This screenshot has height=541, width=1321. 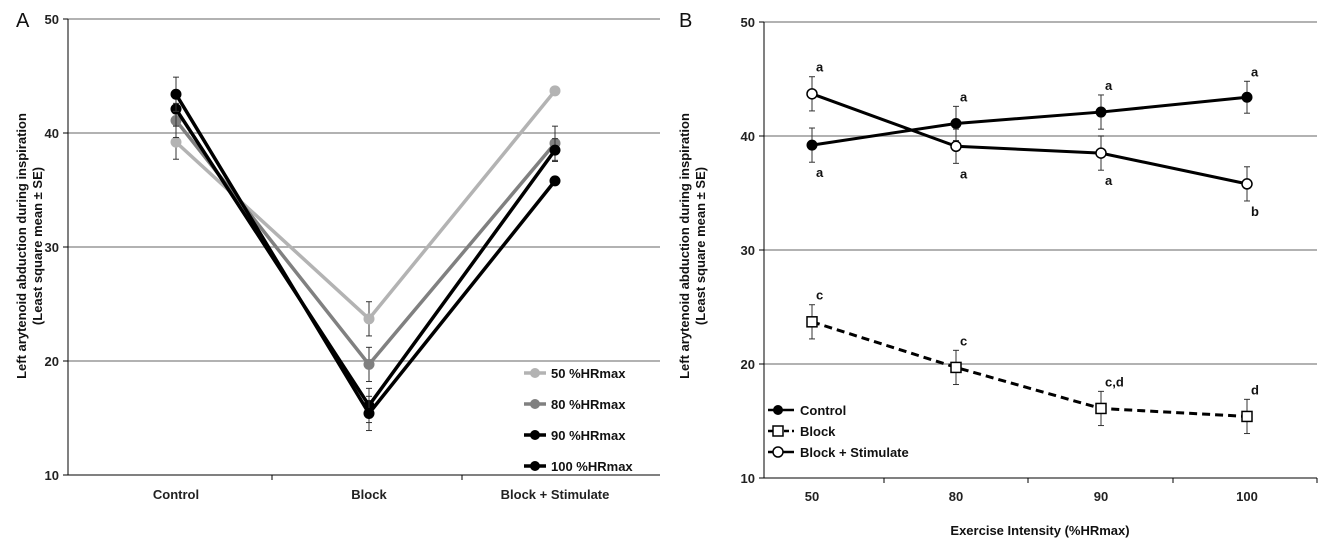 I want to click on y-tick-label-b: 10, so click(x=748, y=478).